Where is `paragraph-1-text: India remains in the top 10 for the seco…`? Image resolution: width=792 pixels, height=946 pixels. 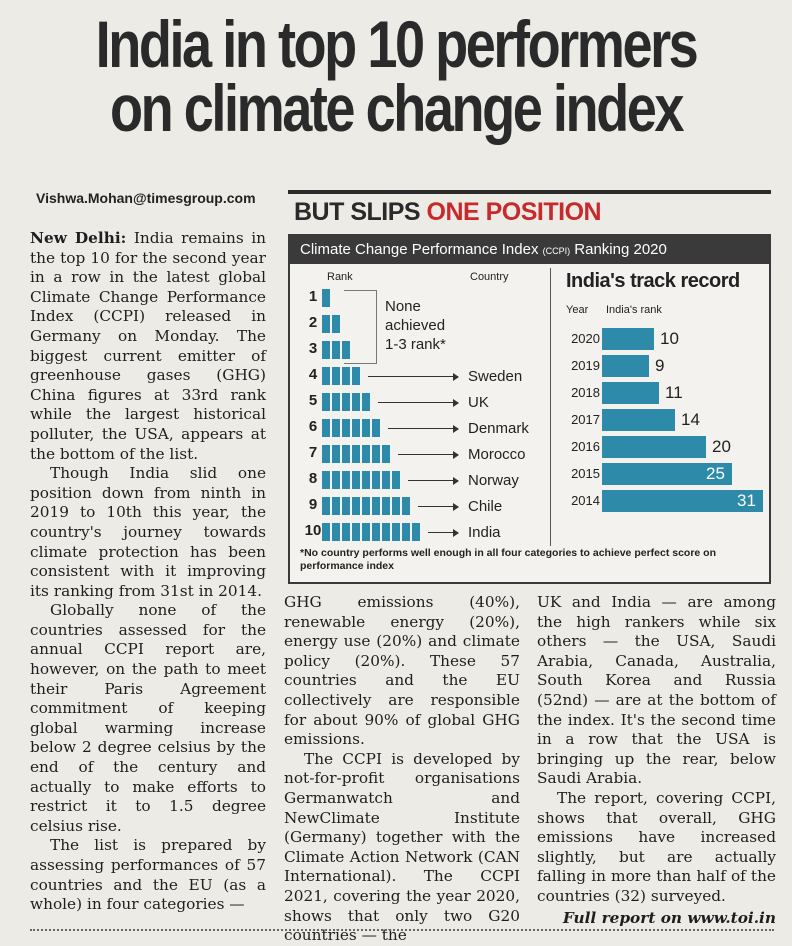 paragraph-1-text: India remains in the top 10 for the seco… is located at coordinates (148, 346).